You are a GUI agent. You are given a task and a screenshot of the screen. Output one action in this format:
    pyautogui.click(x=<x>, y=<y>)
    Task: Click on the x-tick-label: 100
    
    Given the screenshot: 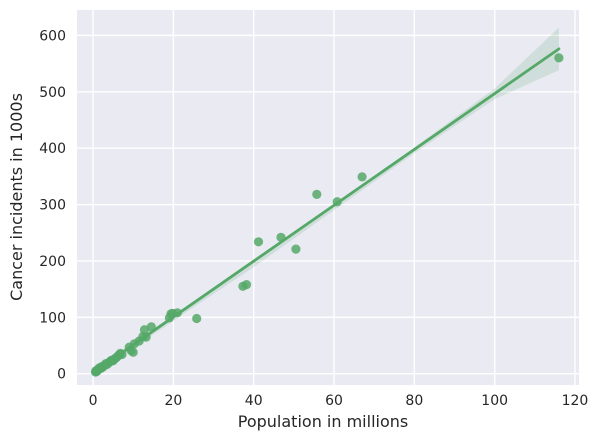 What is the action you would take?
    pyautogui.click(x=494, y=401)
    